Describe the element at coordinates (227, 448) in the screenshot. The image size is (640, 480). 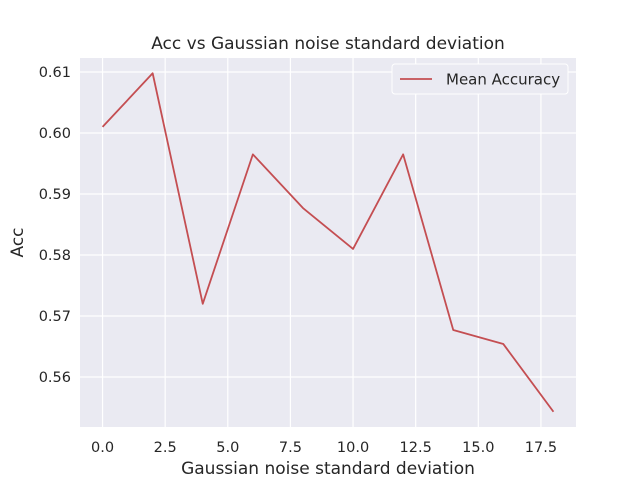
I see `x-tick-label: 5.0` at that location.